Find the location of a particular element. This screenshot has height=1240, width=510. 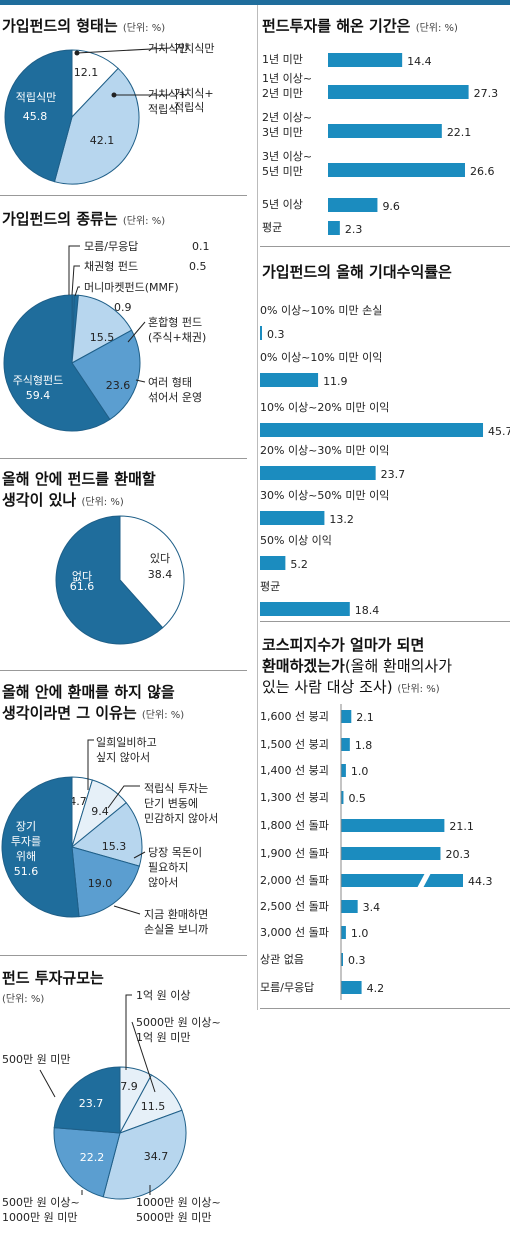

pie4-value: 19.0 is located at coordinates (100, 883).